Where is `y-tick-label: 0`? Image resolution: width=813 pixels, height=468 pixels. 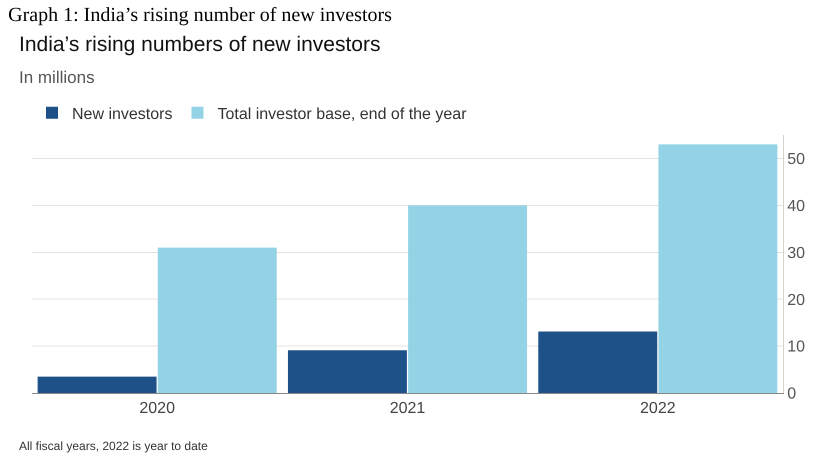
y-tick-label: 0 is located at coordinates (791, 394).